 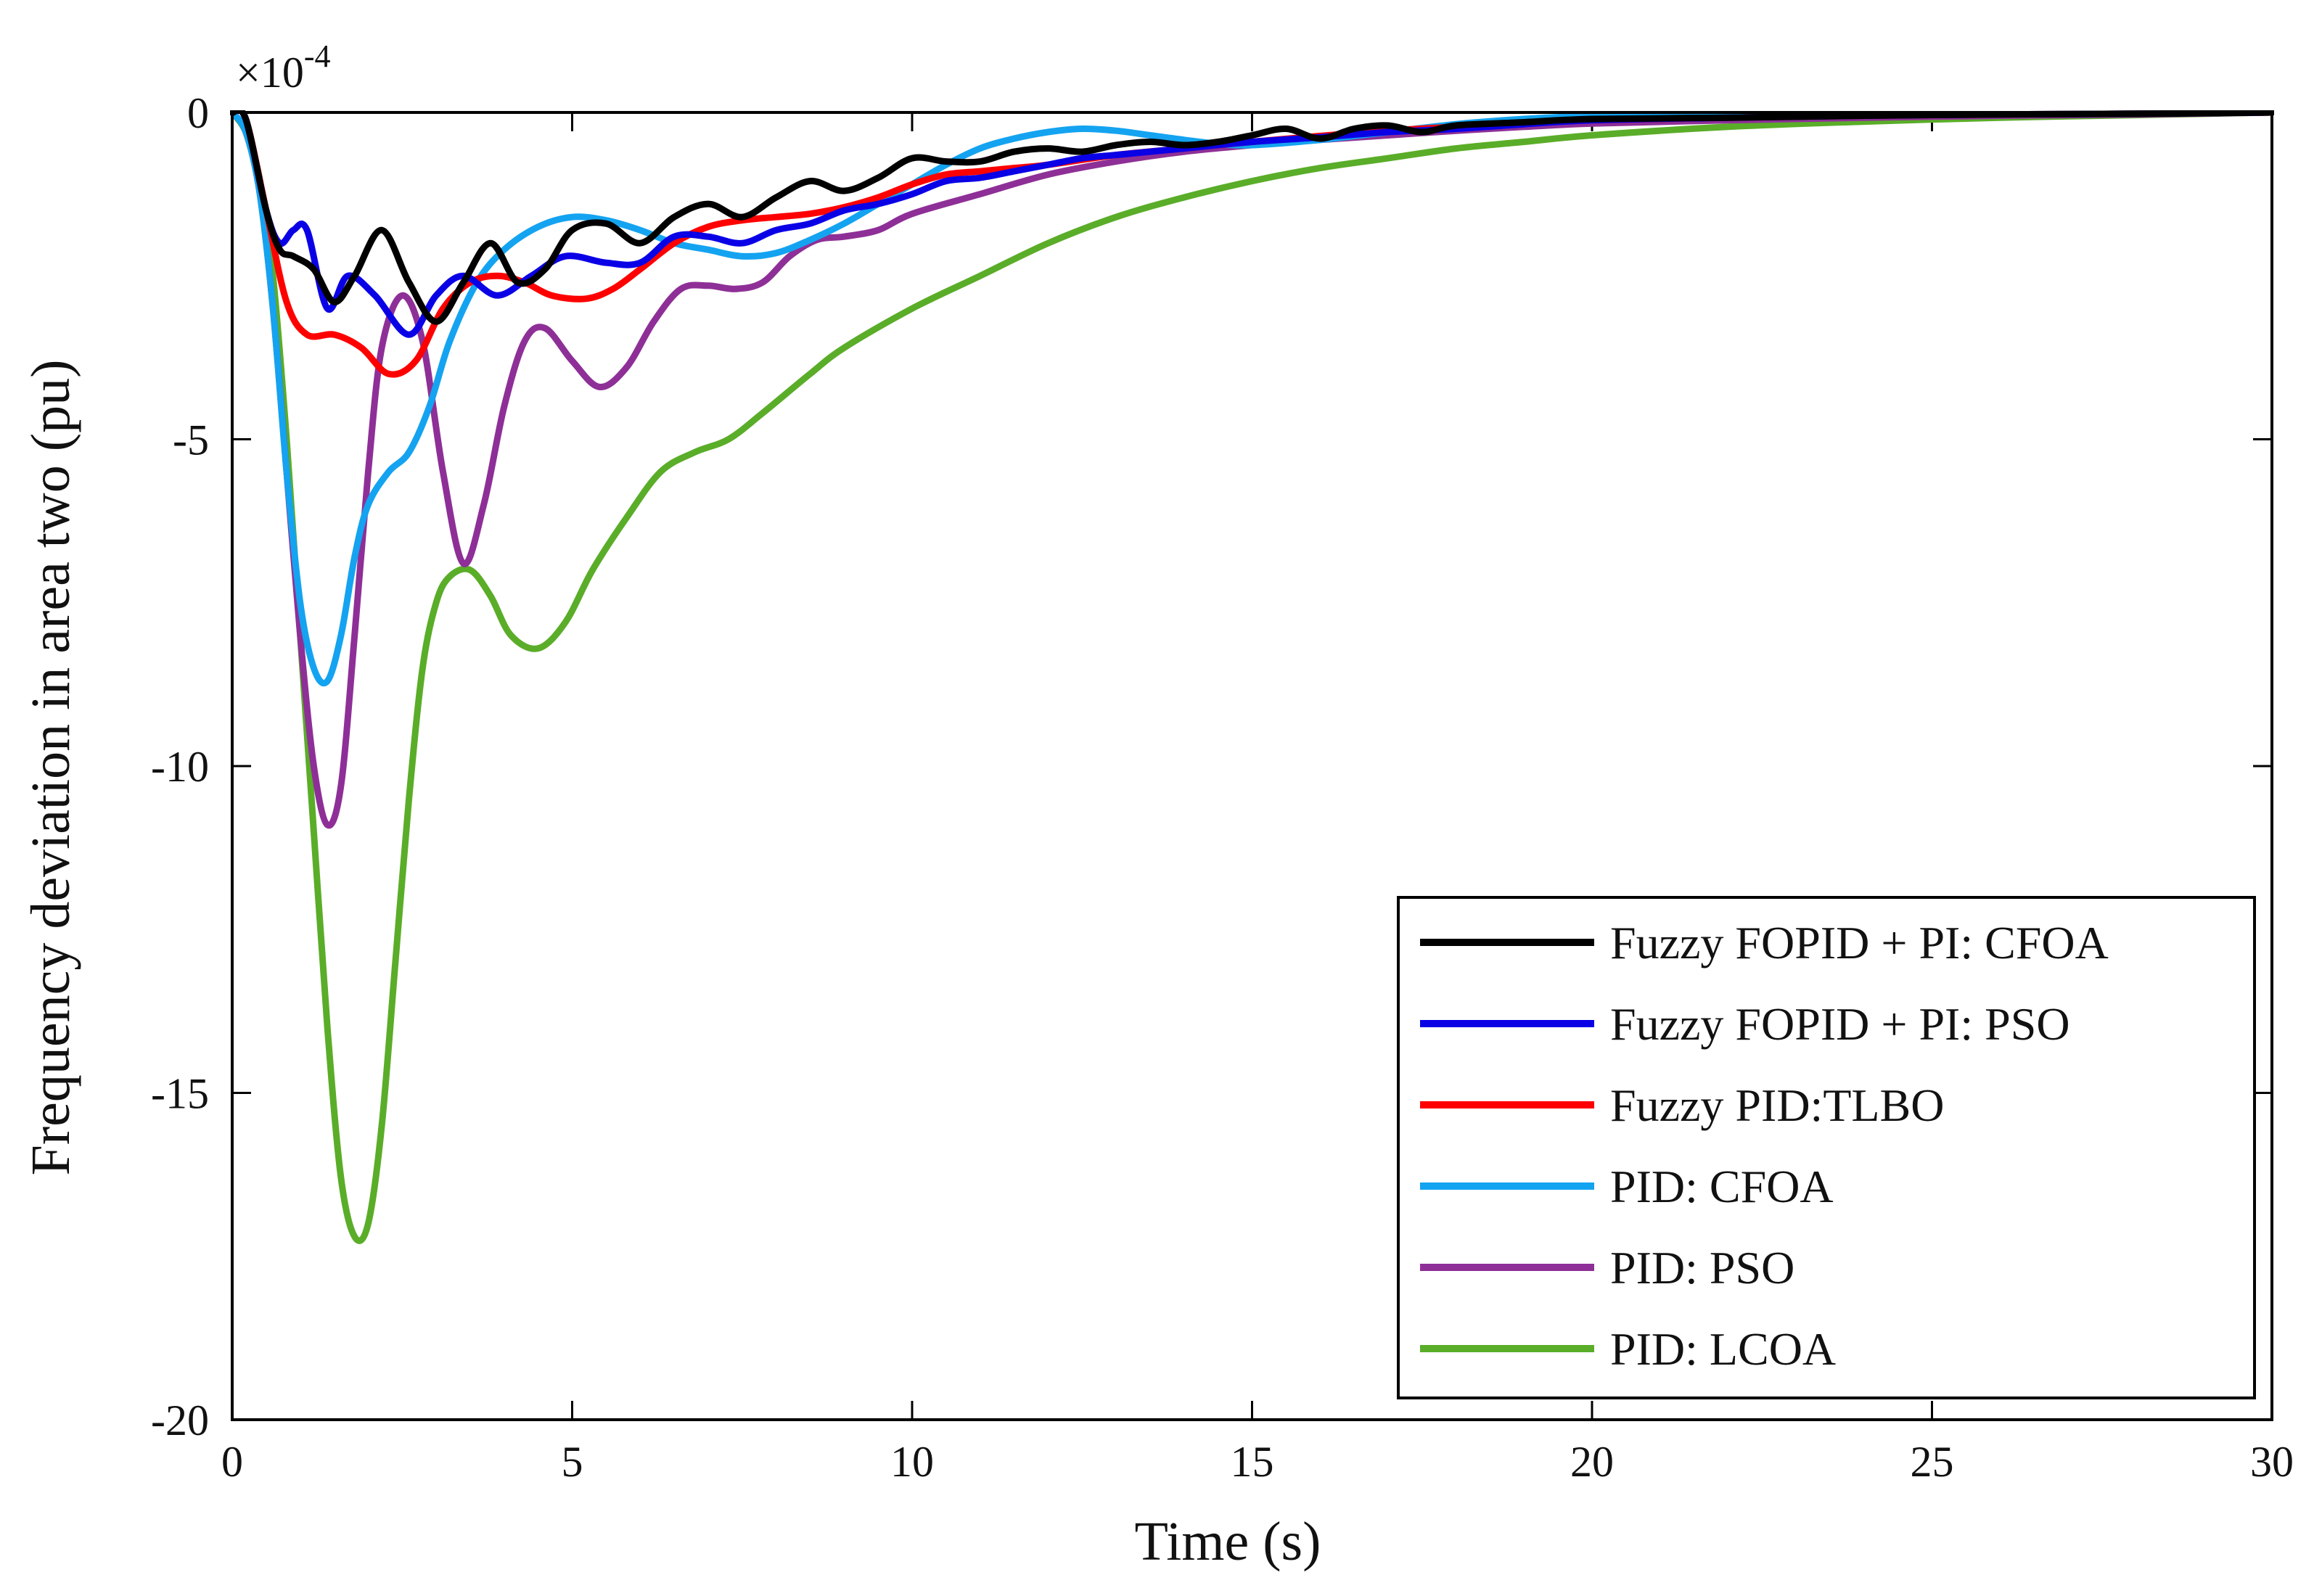 I want to click on y-axis-label: Frequency deviation in area two (pu), so click(x=50, y=768).